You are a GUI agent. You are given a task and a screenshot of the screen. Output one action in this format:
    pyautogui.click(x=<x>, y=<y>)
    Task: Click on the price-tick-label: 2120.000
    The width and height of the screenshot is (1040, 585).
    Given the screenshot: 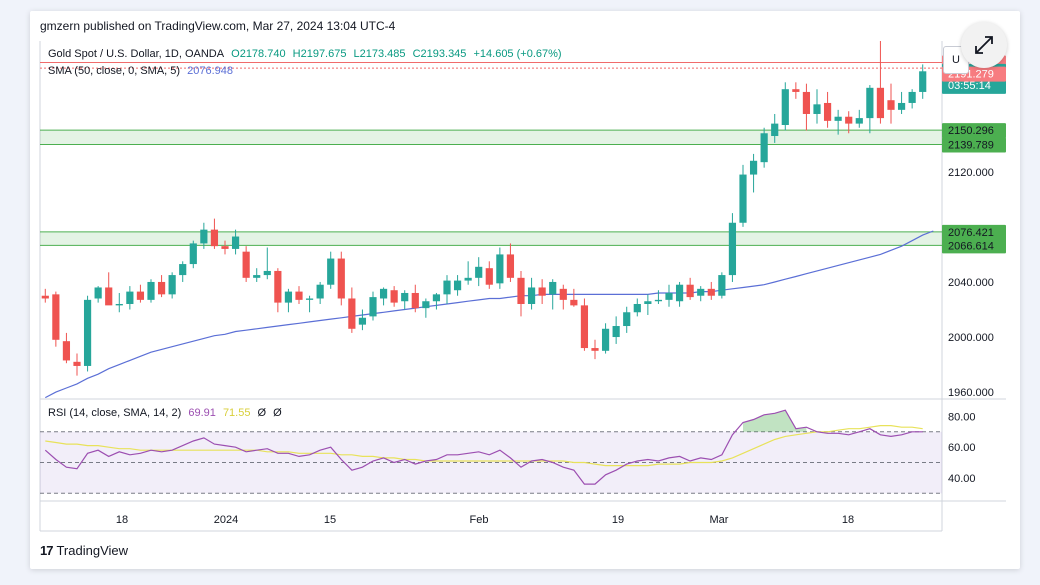 What is the action you would take?
    pyautogui.click(x=971, y=173)
    